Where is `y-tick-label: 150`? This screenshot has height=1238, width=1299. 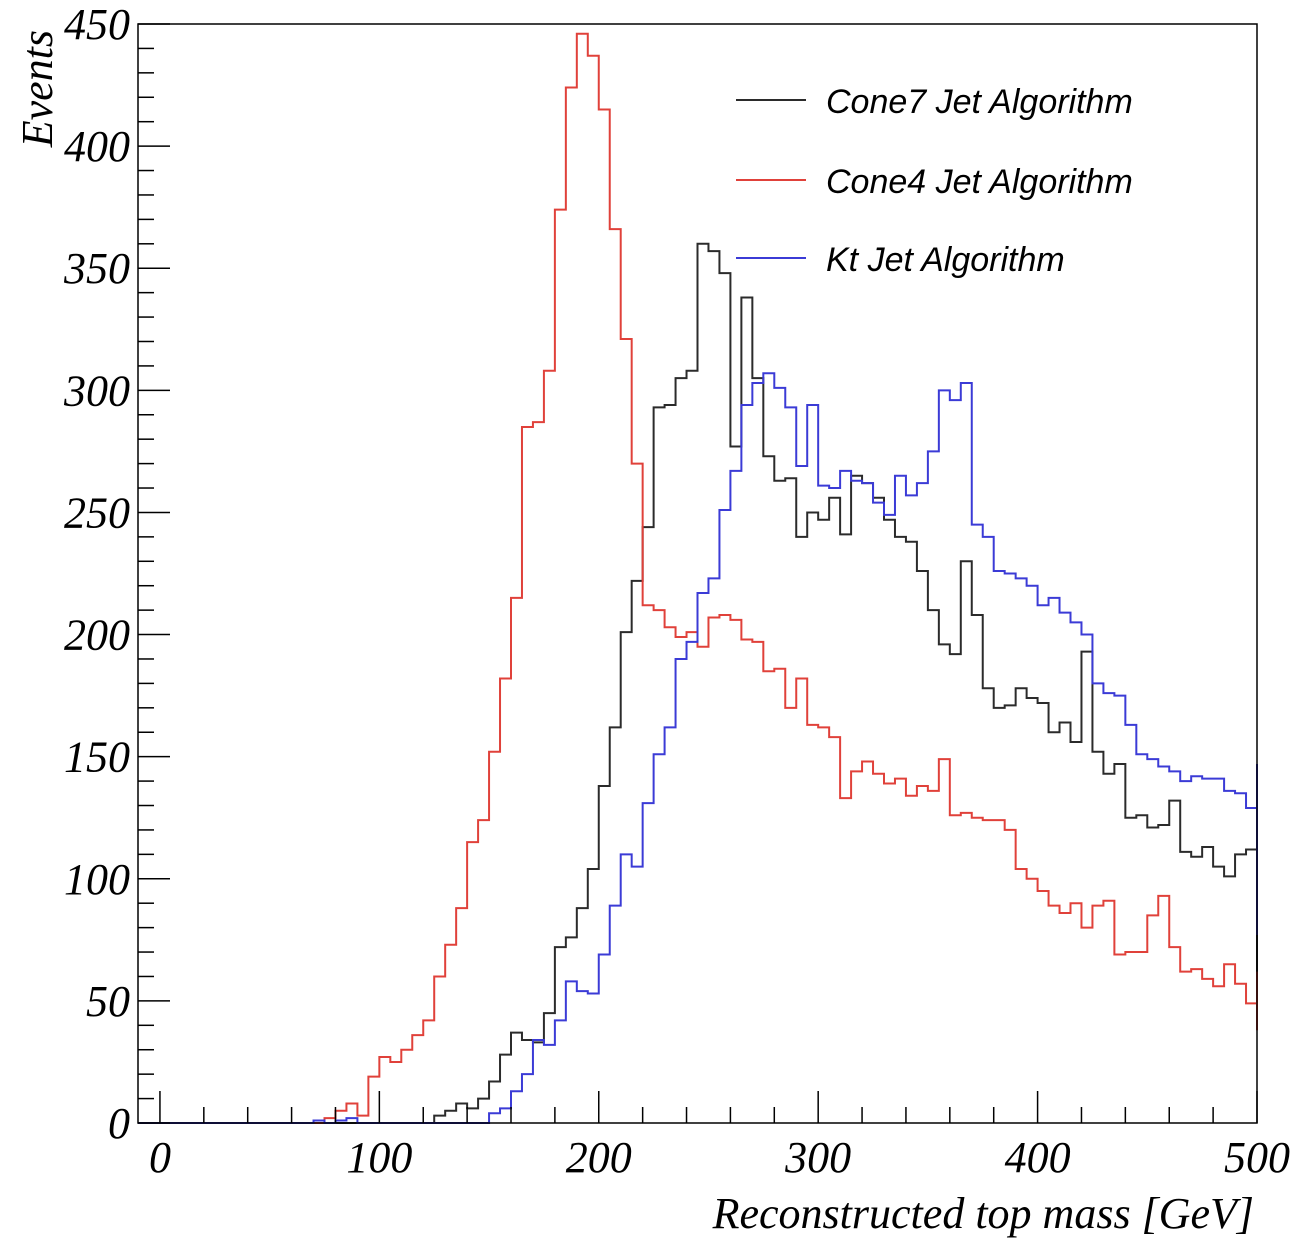
y-tick-label: 150 is located at coordinates (97, 757).